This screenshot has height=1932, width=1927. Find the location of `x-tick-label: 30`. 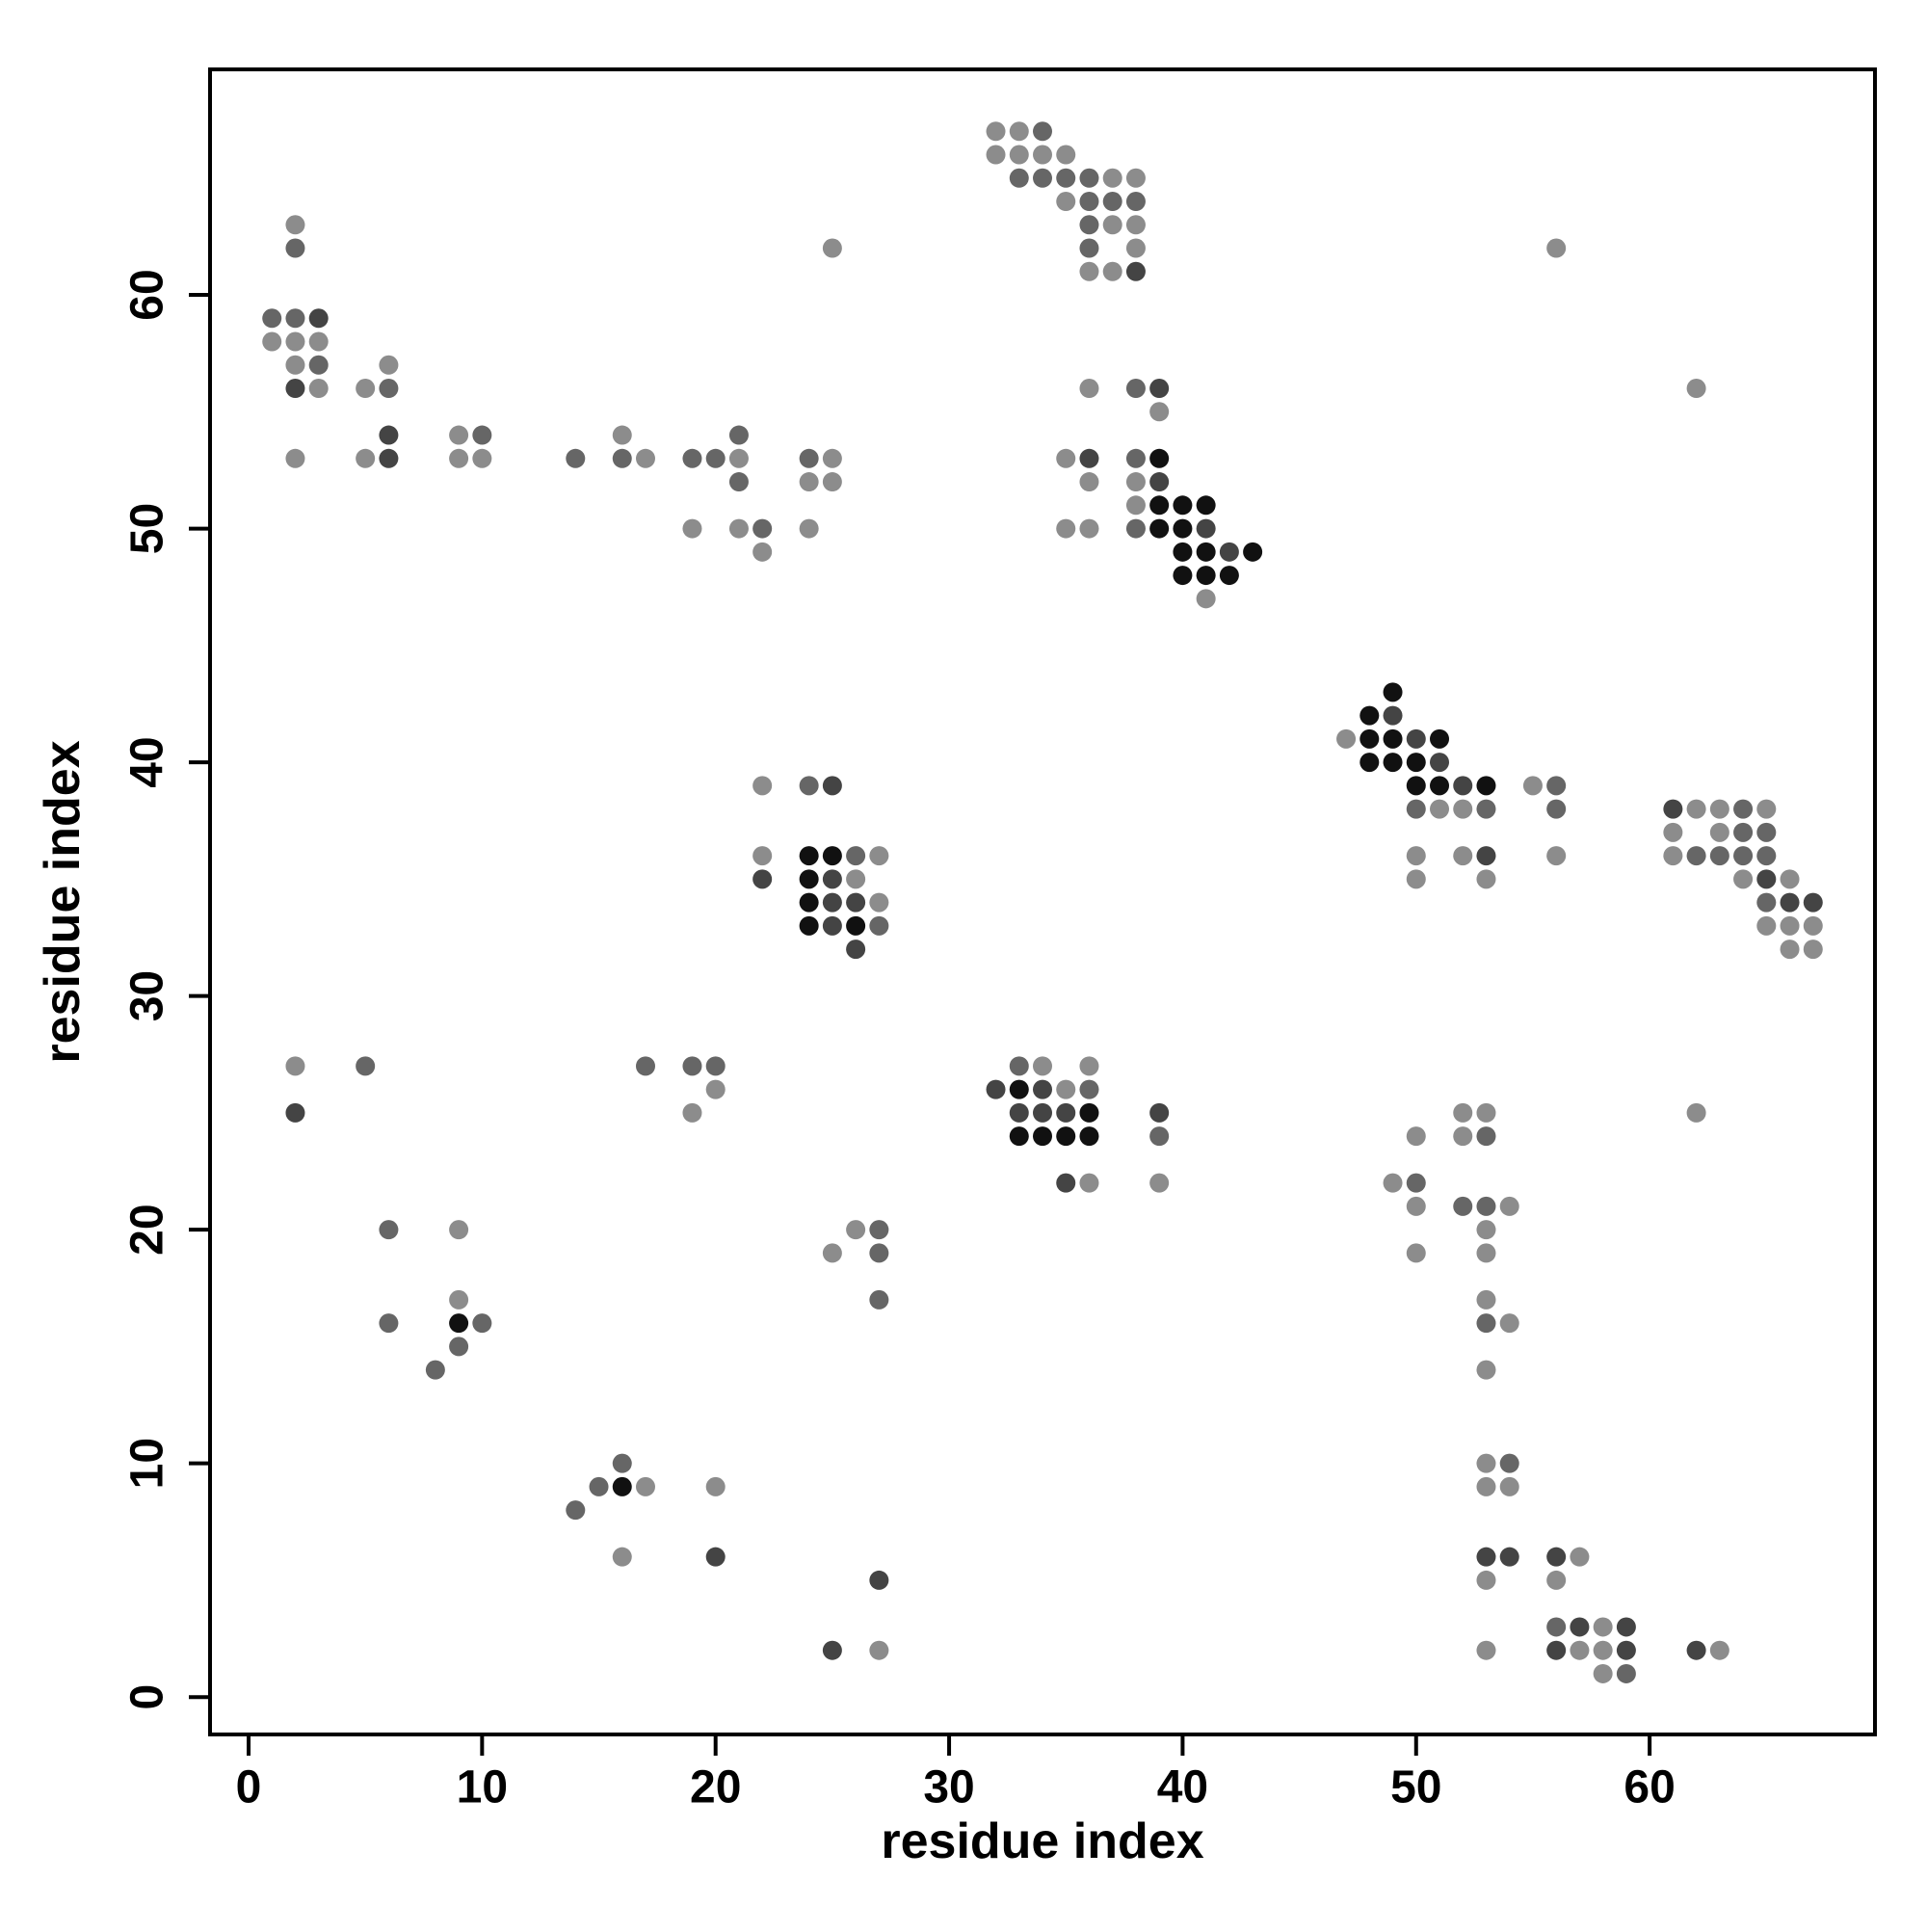

x-tick-label: 30 is located at coordinates (949, 1787).